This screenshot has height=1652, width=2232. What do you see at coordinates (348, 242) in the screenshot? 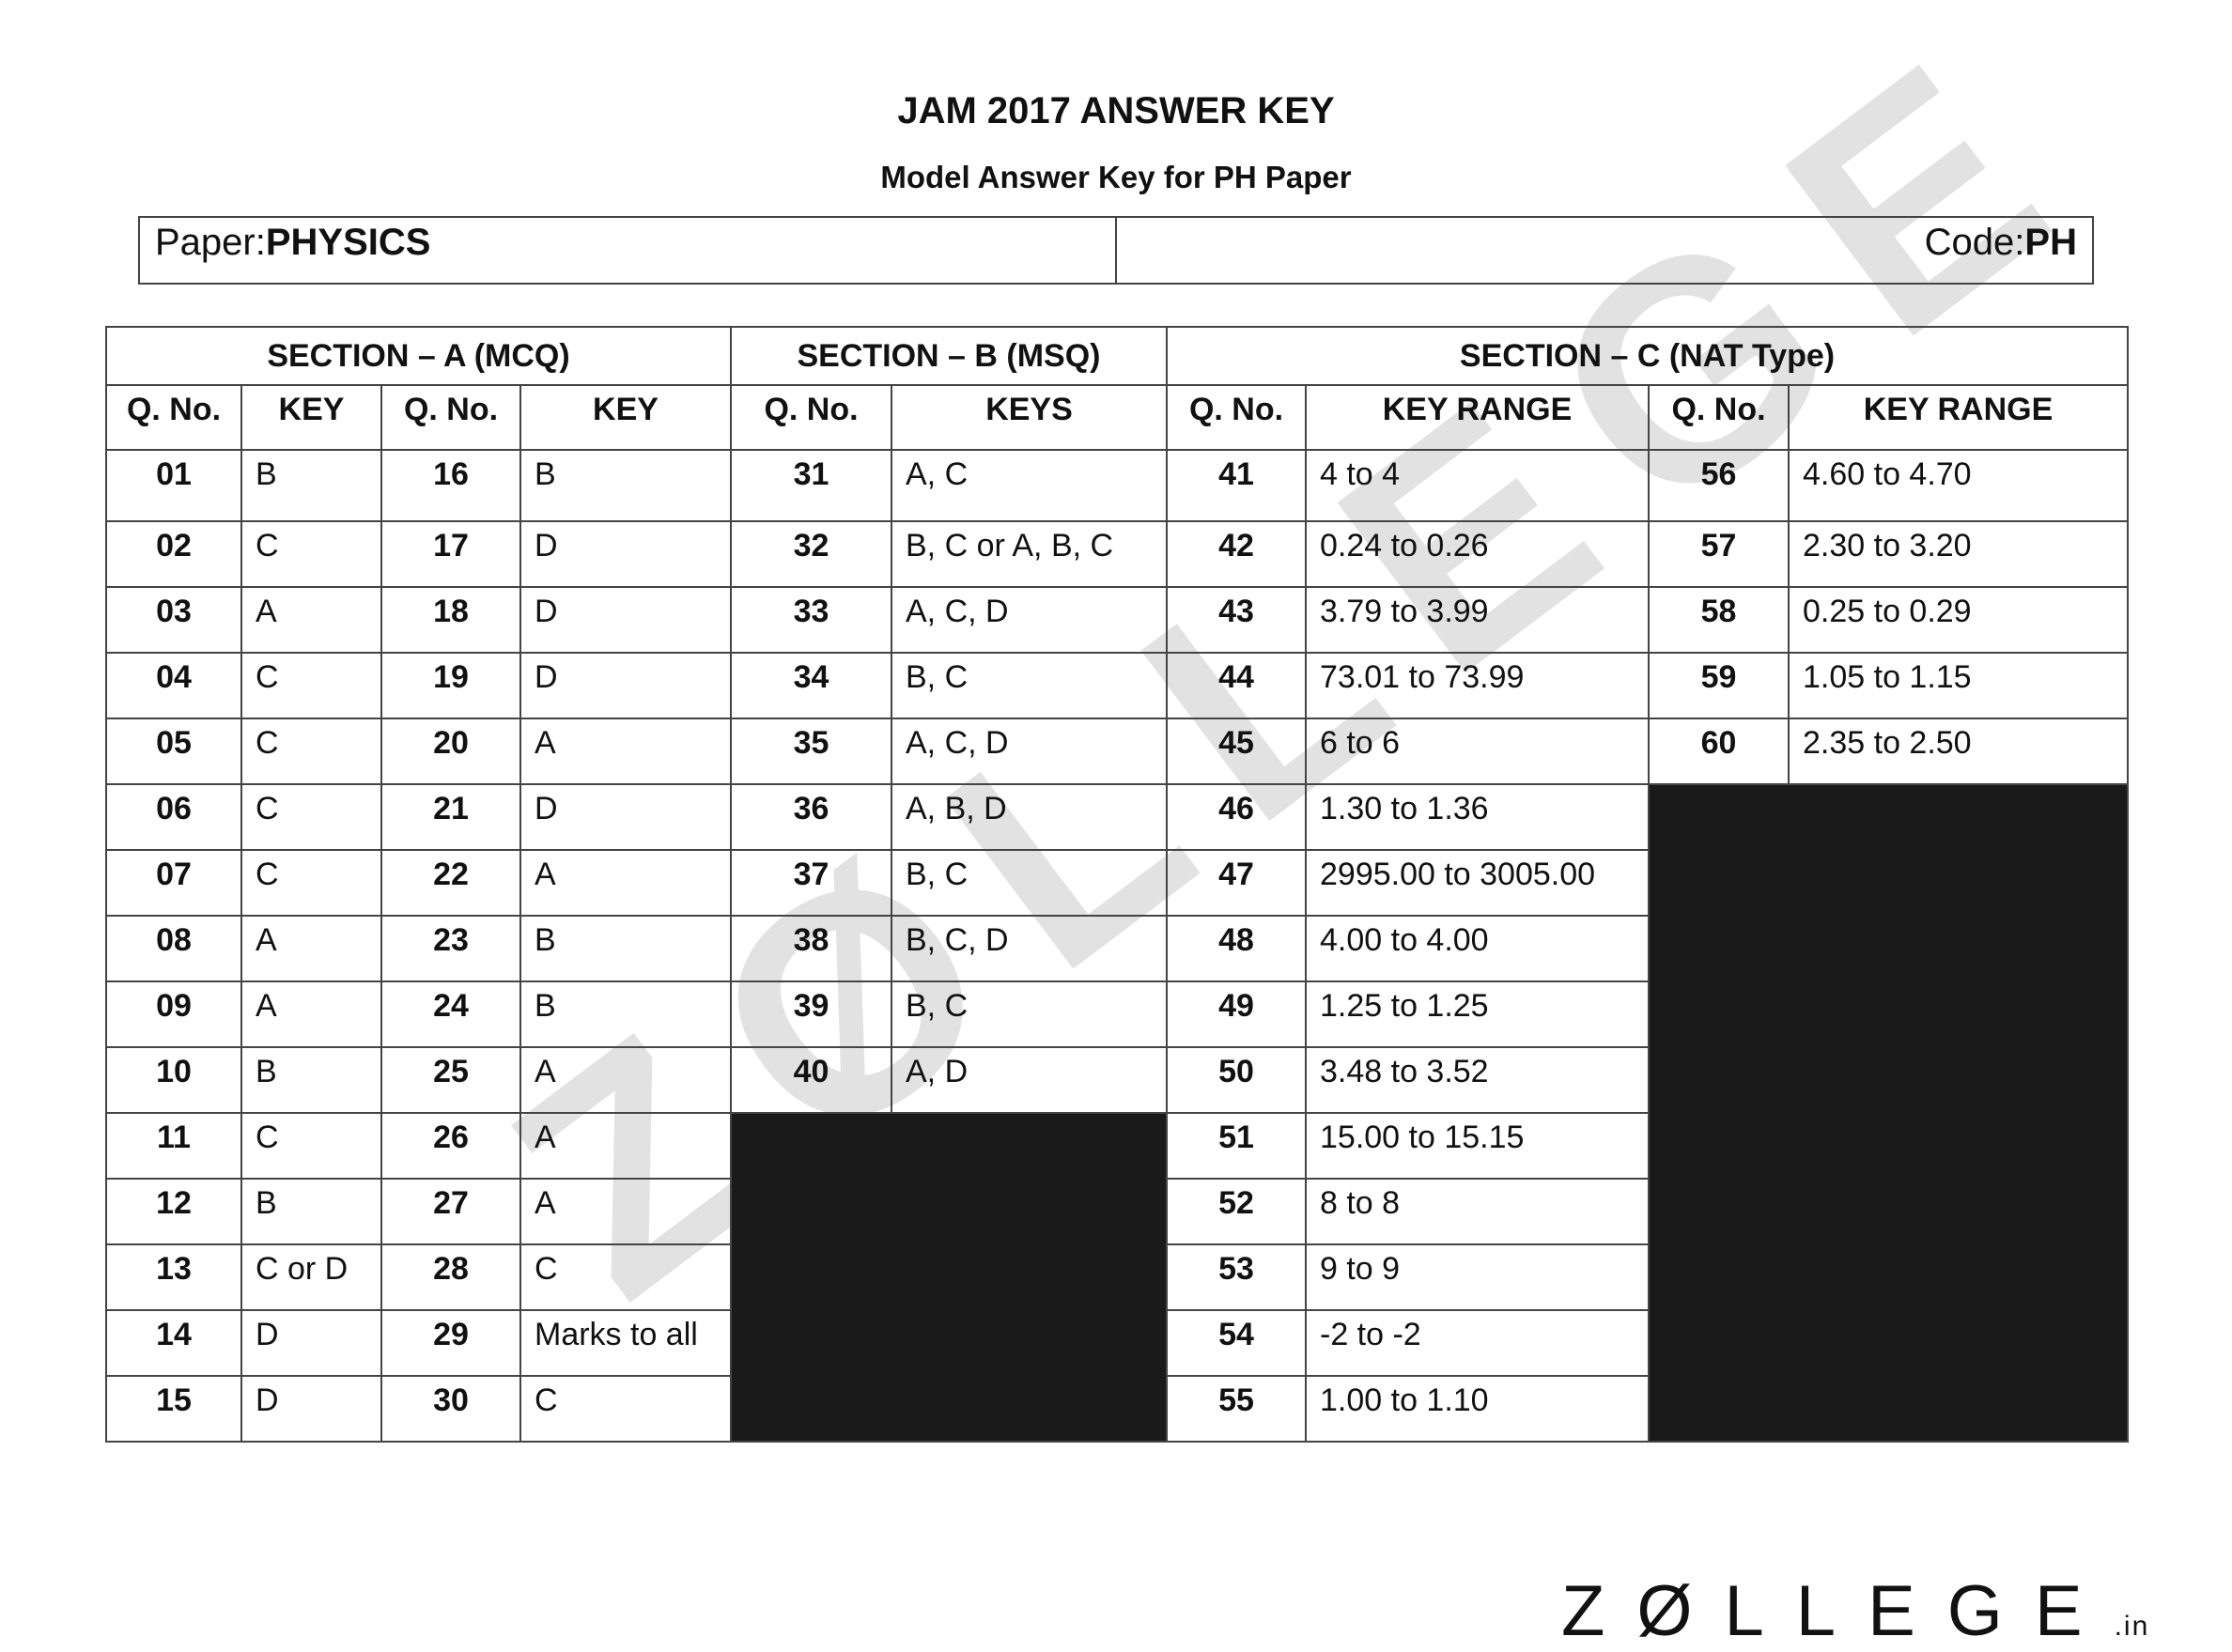
I see `paper-value: PHYSICS` at bounding box center [348, 242].